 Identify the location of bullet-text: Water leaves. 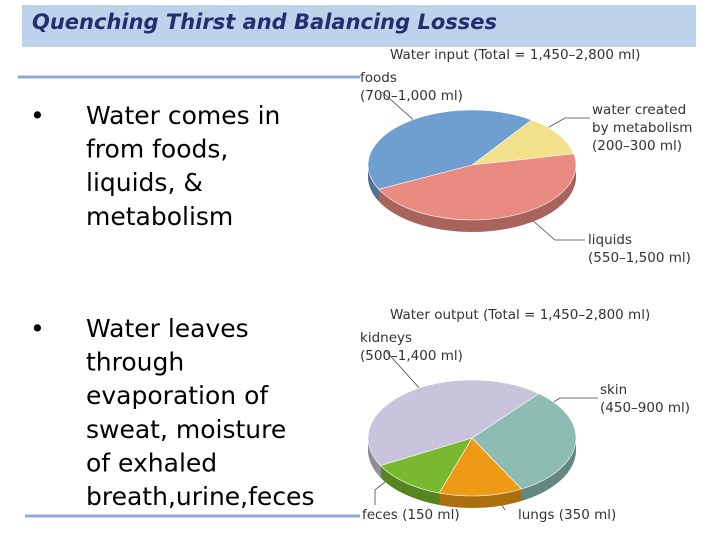
(167, 328).